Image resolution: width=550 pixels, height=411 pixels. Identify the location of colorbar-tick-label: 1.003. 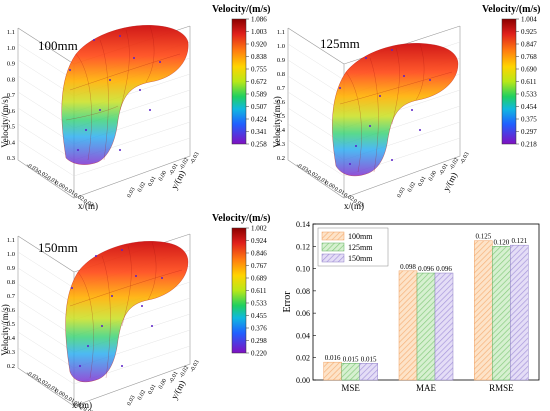
(259, 32).